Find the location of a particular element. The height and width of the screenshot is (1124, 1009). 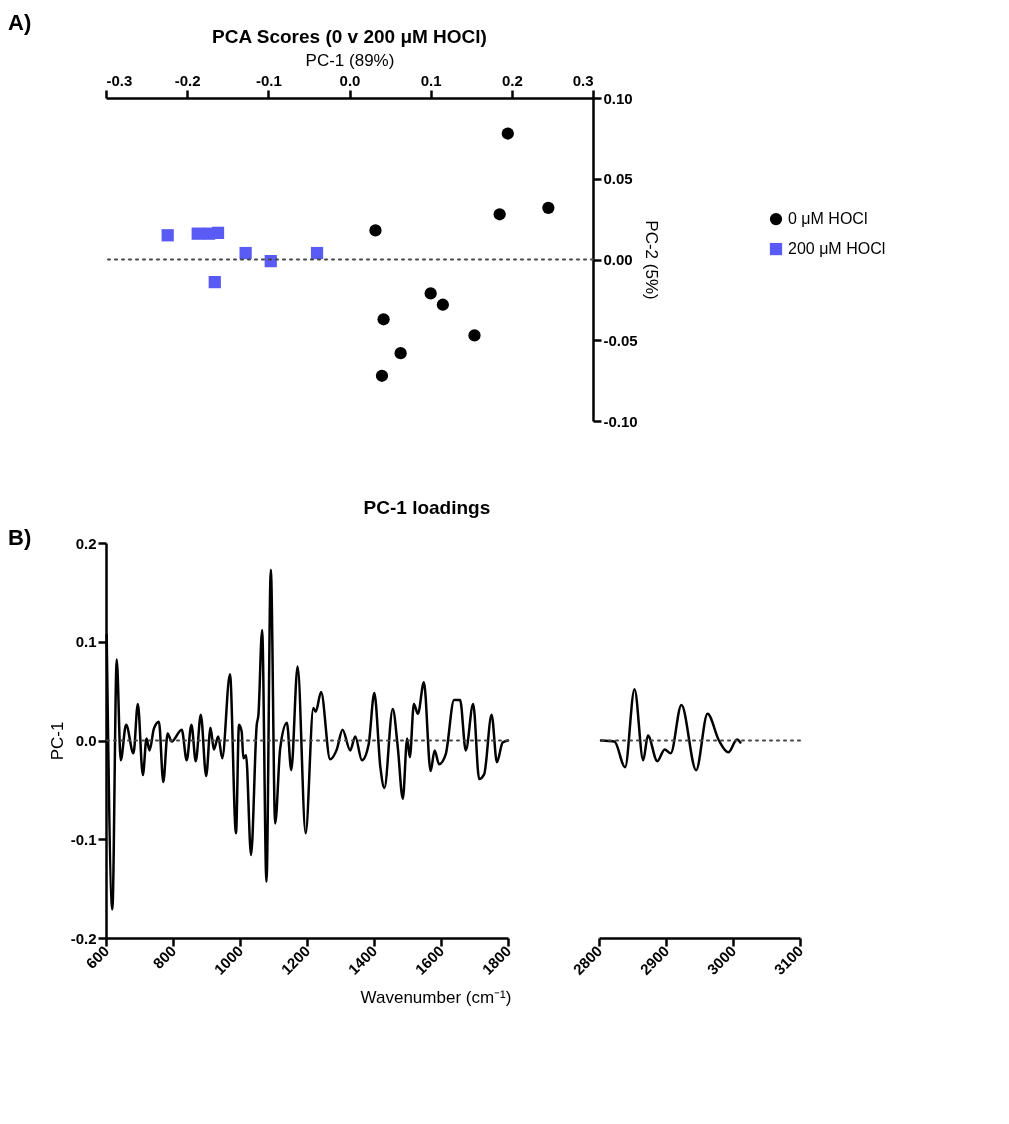

x-tick-label: 800 is located at coordinates (164, 957).